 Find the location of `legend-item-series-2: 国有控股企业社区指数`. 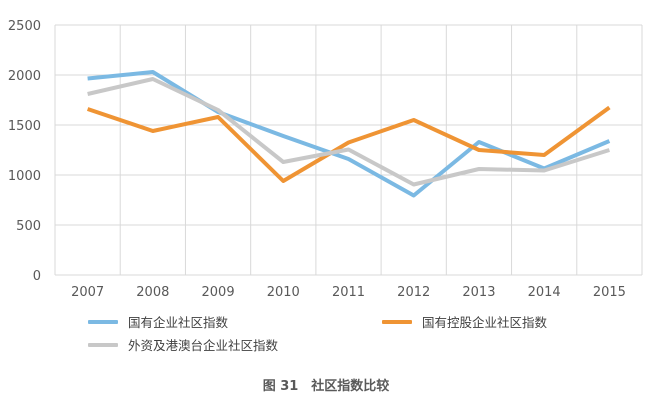

legend-item-series-2: 国有控股企业社区指数 is located at coordinates (464, 321).